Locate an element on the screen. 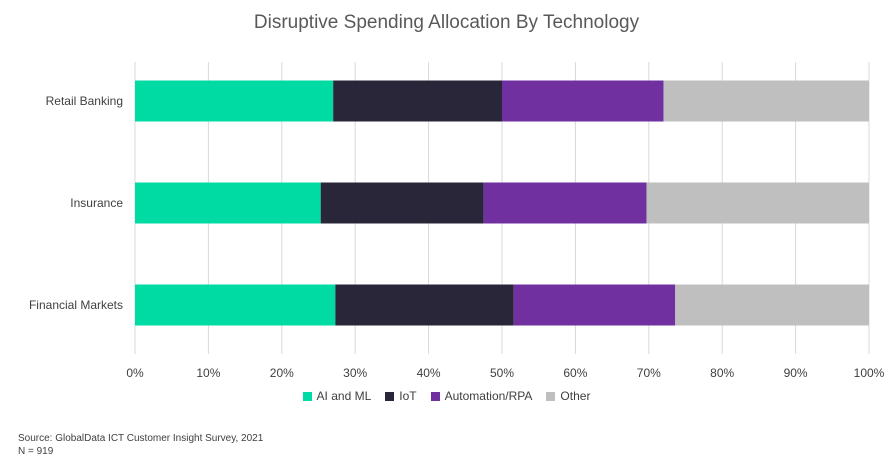 This screenshot has width=893, height=472. sample-size: N = 919 is located at coordinates (36, 451).